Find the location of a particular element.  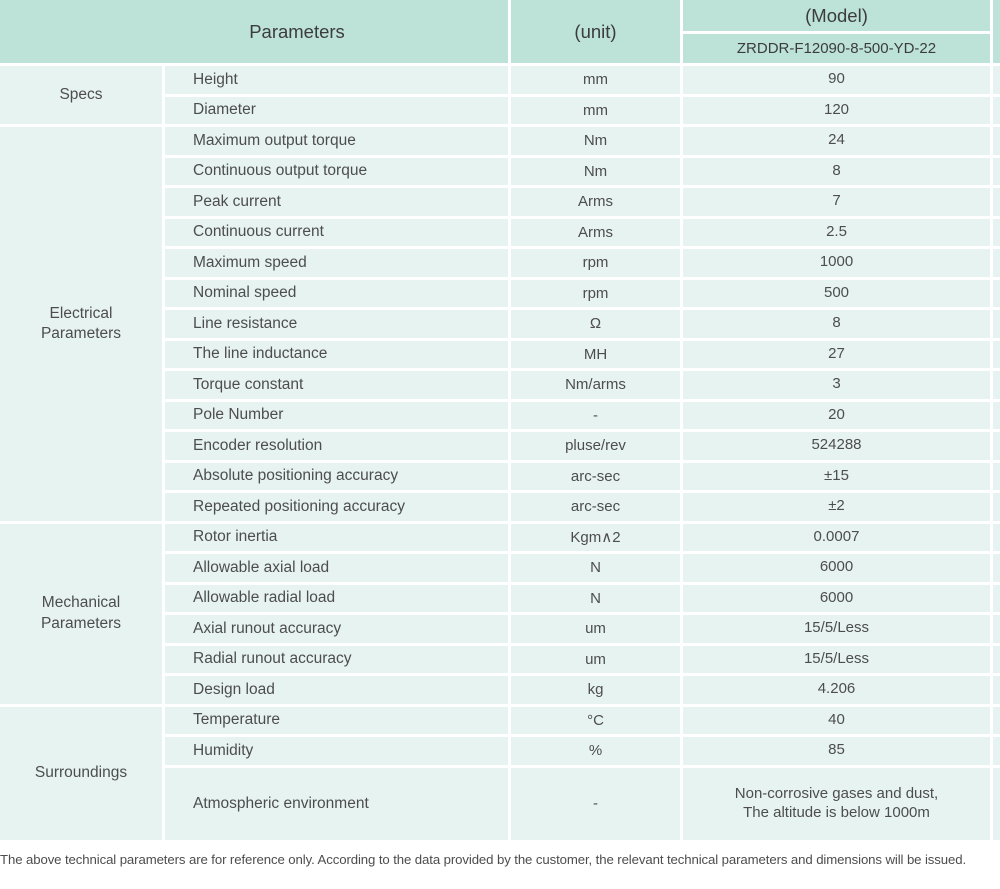

table-row: Diameter mm 120 is located at coordinates (500, 111).